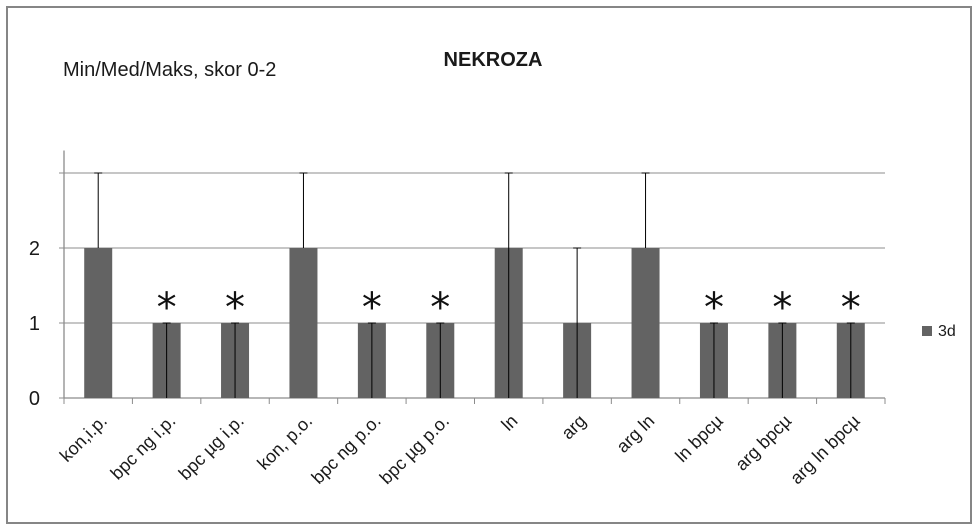 This screenshot has height=531, width=979. What do you see at coordinates (143, 447) in the screenshot?
I see `x-tick-label: bpc ng i.p.` at bounding box center [143, 447].